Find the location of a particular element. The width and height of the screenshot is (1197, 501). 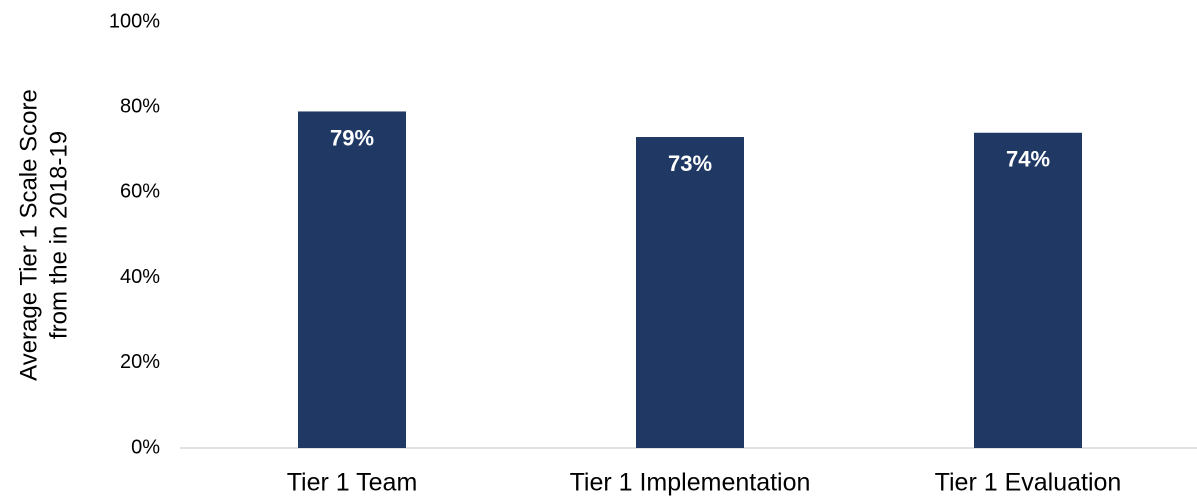

y-tick-label: 20% is located at coordinates (140, 362).